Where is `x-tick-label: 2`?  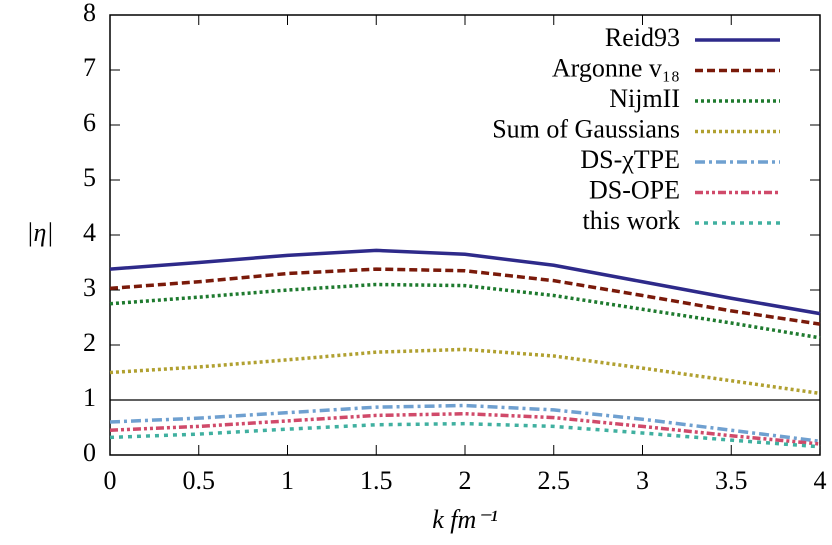
x-tick-label: 2 is located at coordinates (465, 480).